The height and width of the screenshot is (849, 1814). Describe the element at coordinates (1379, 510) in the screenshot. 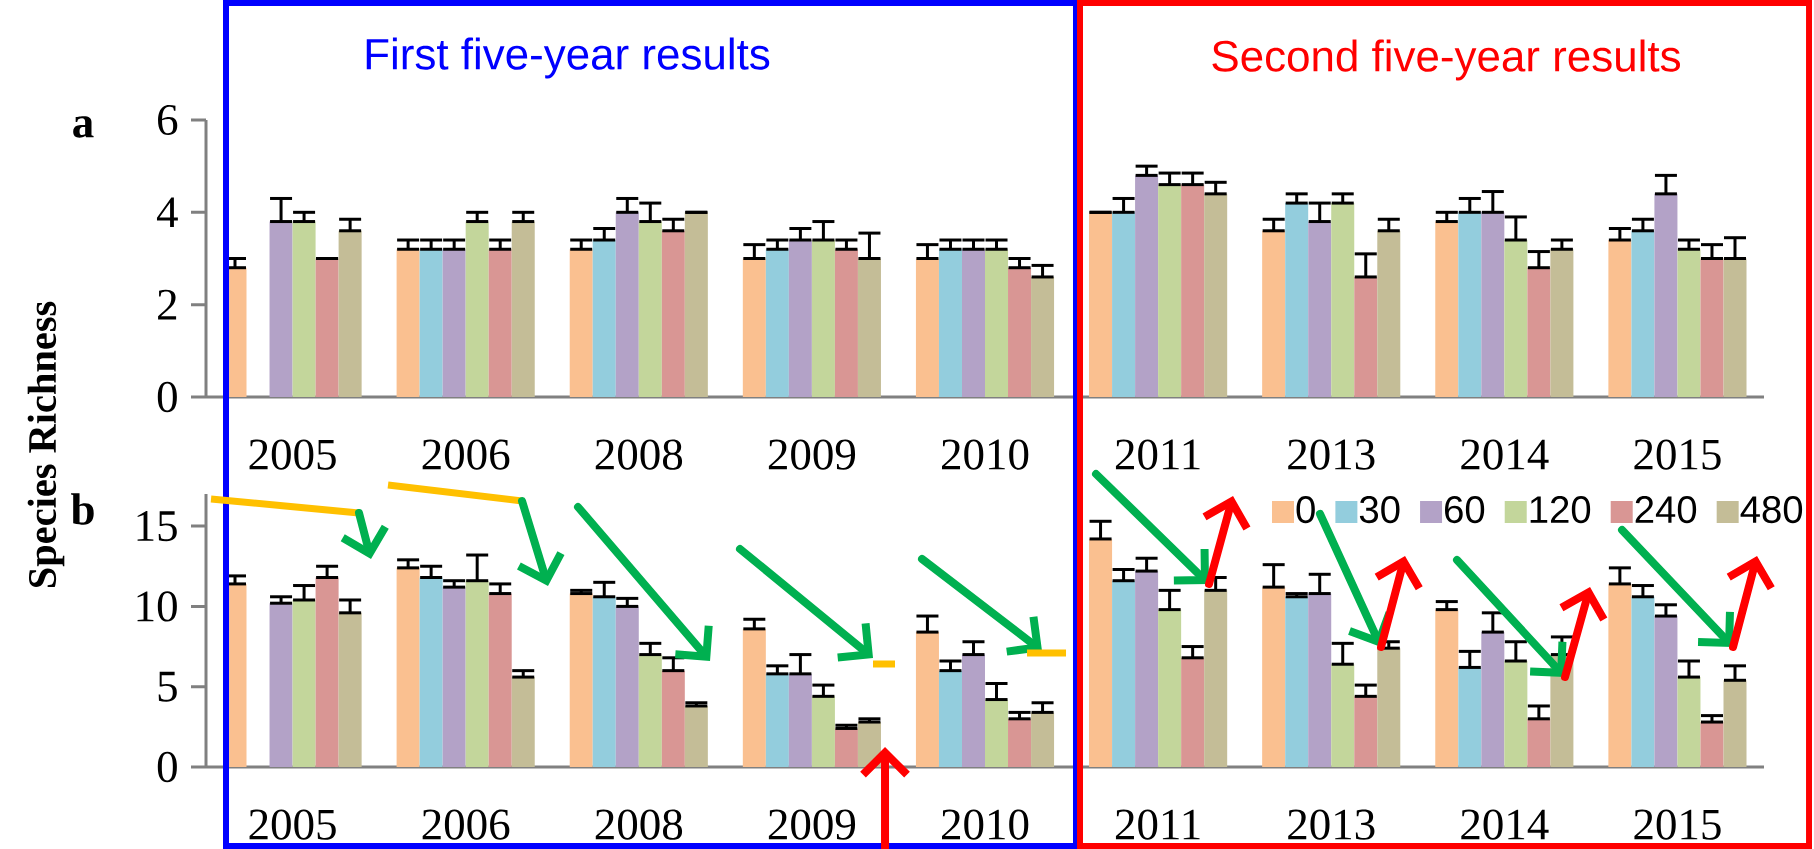

I see `legend-label: 30` at that location.